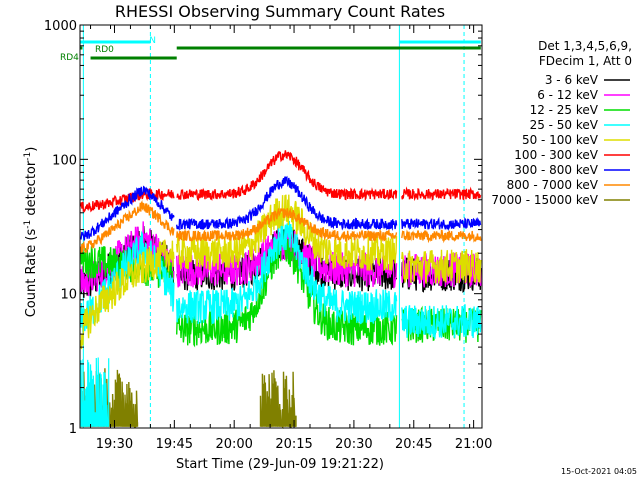 This screenshot has height=480, width=640. Describe the element at coordinates (572, 80) in the screenshot. I see `legend-label-1: 3 - 6 keV` at that location.